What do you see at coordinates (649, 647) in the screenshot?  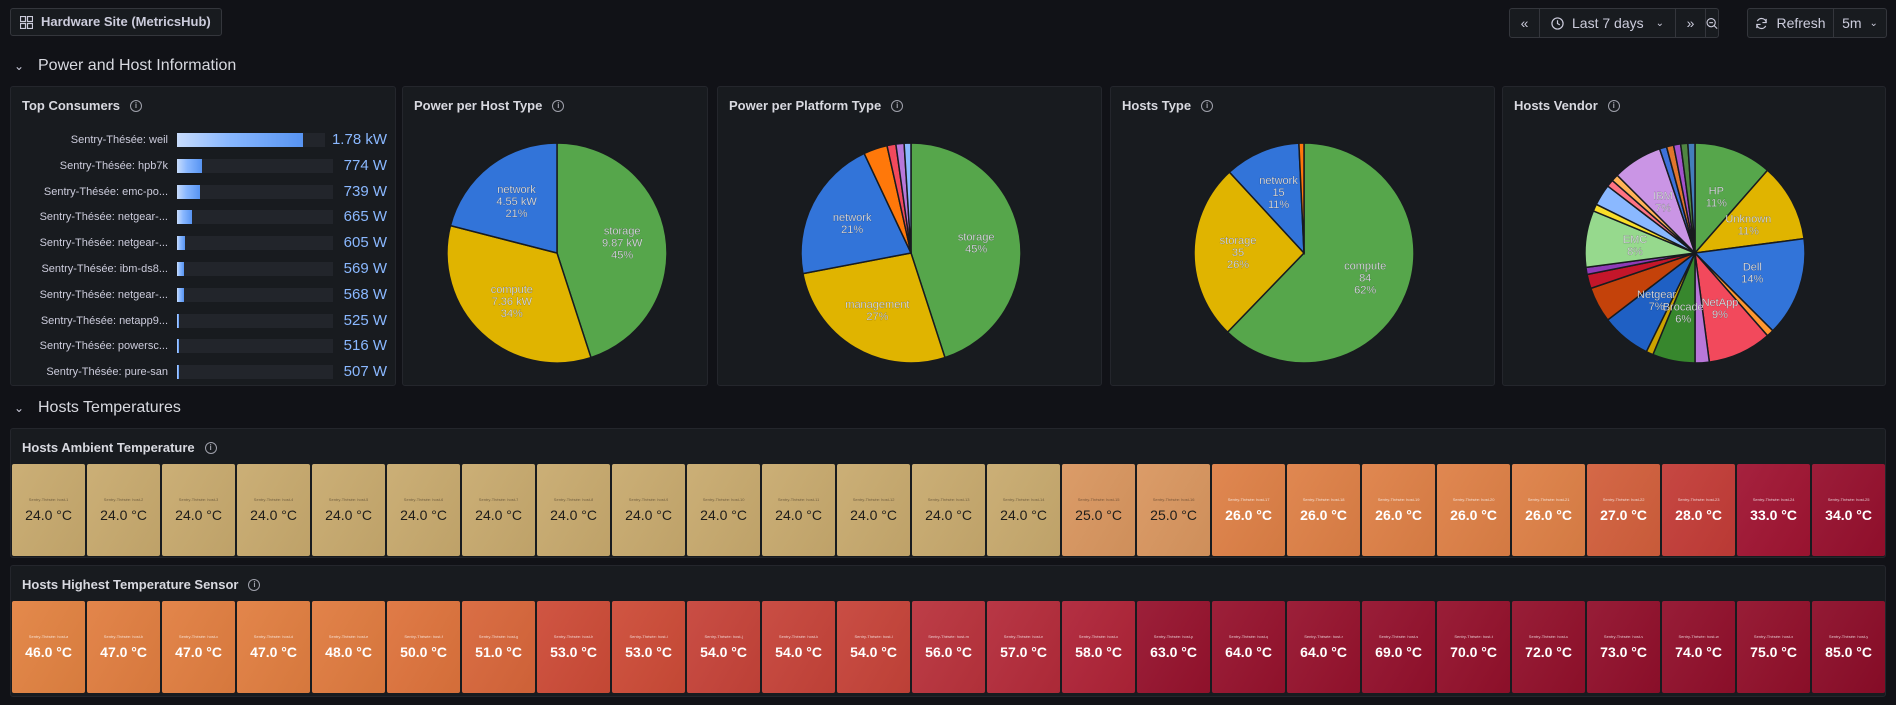 I see `temperature-tile: Sentry-Thésée: host-i 53.0 °C` at bounding box center [649, 647].